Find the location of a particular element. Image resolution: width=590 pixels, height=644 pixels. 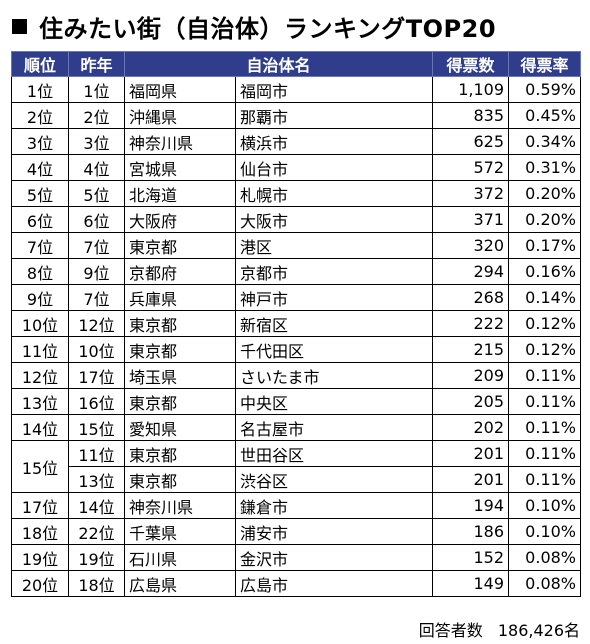

prefecture-cell: 宮城県 is located at coordinates (180, 167).